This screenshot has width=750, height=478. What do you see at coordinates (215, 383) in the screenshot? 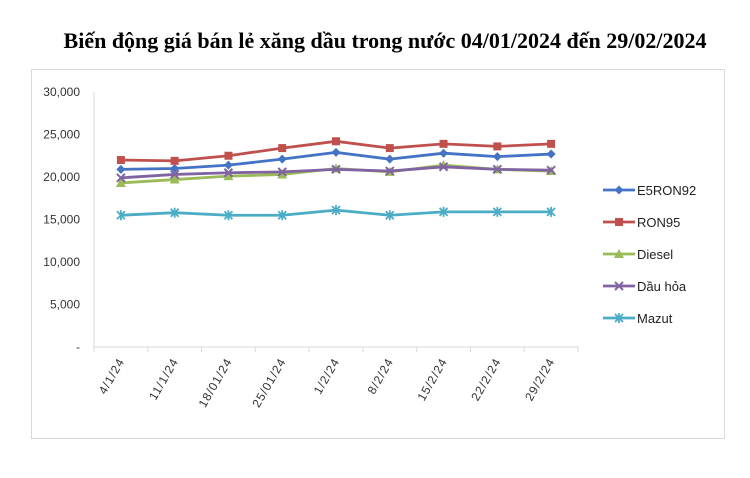
I see `x-tick-label: 18/01/24` at bounding box center [215, 383].